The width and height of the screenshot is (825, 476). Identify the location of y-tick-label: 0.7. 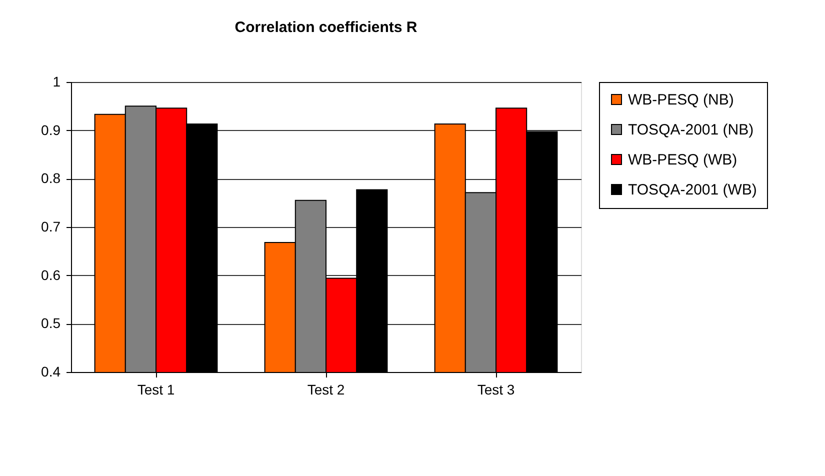
(51, 226).